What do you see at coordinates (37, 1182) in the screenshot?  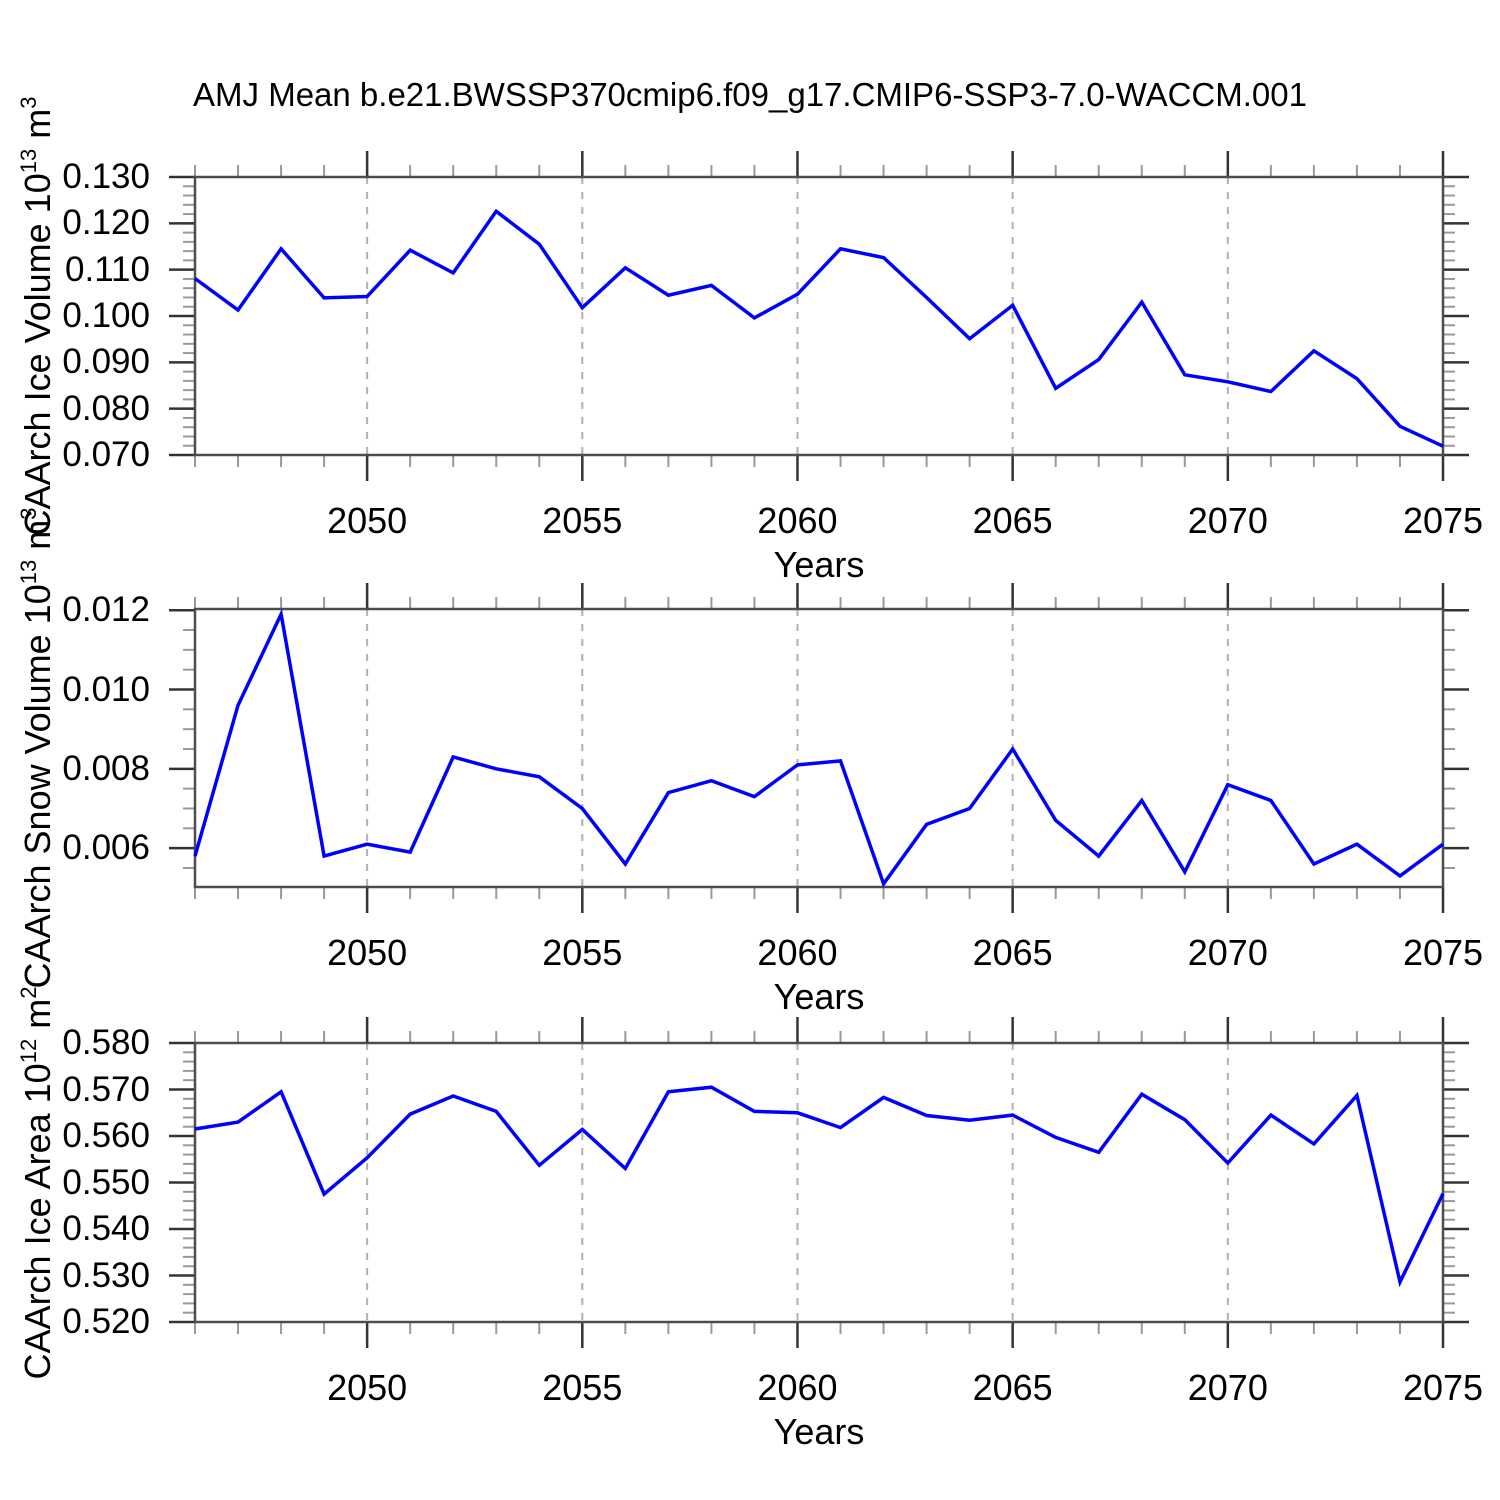 I see `y-axis-title: CAArch Ice Area 1012 m2` at bounding box center [37, 1182].